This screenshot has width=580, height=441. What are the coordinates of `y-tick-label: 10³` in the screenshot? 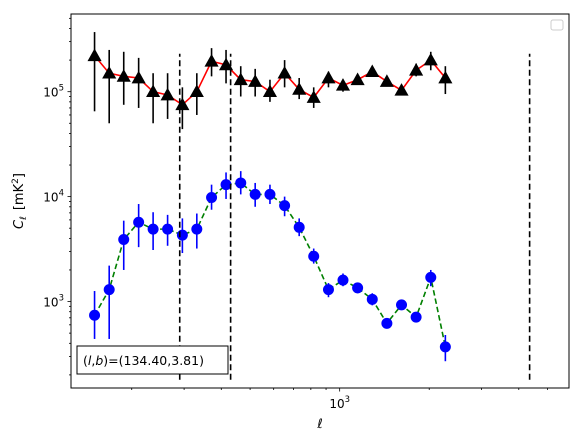 It's located at (53, 302).